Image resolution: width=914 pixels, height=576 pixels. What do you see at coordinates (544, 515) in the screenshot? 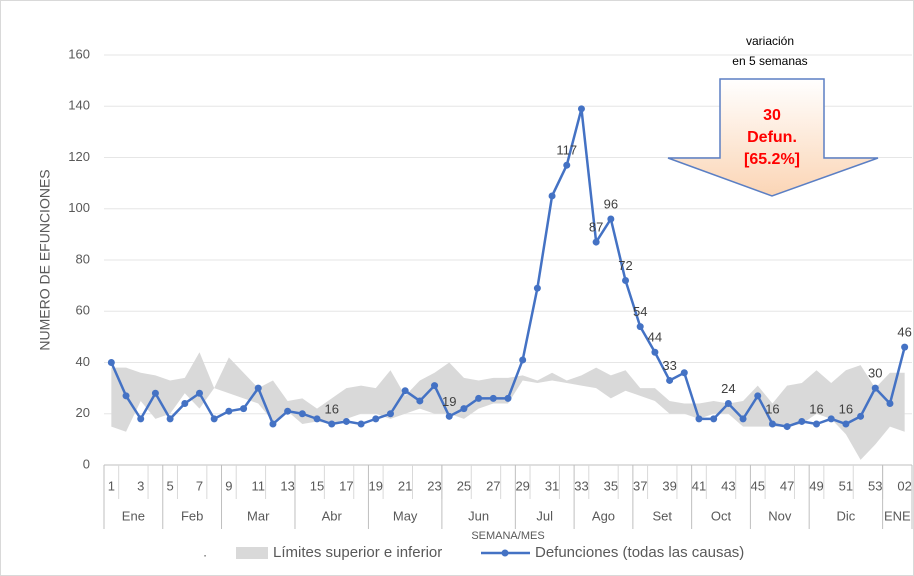
I see `group-label: Jul` at bounding box center [544, 515].